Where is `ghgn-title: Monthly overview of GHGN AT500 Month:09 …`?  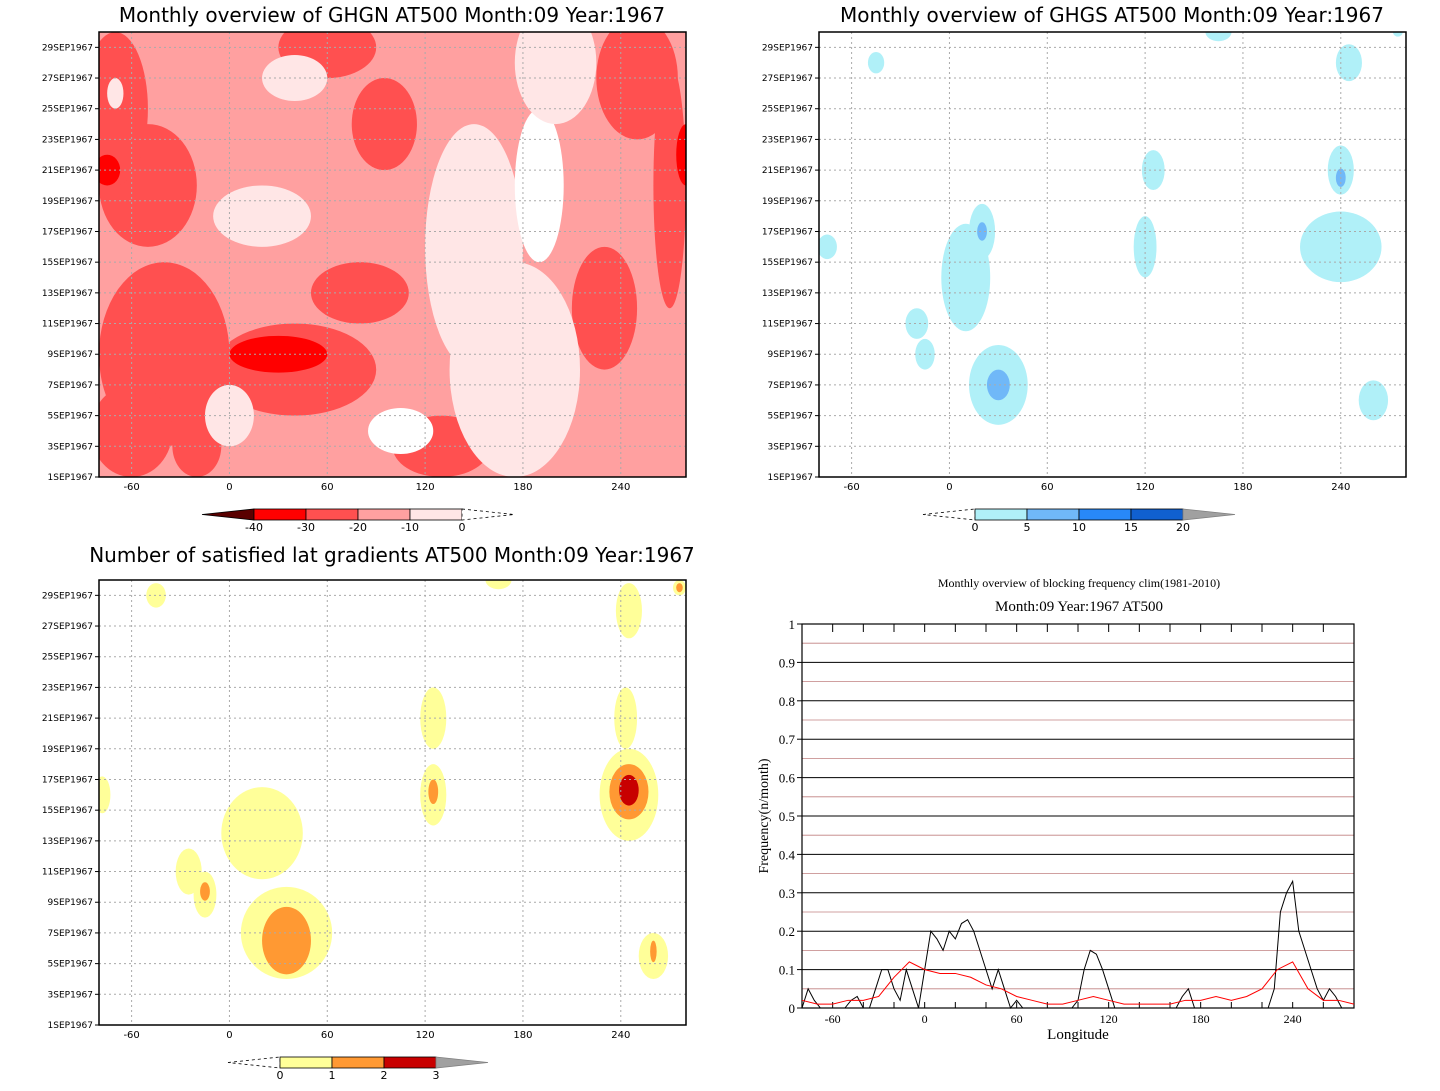 ghgn-title: Monthly overview of GHGN AT500 Month:09 … is located at coordinates (392, 15).